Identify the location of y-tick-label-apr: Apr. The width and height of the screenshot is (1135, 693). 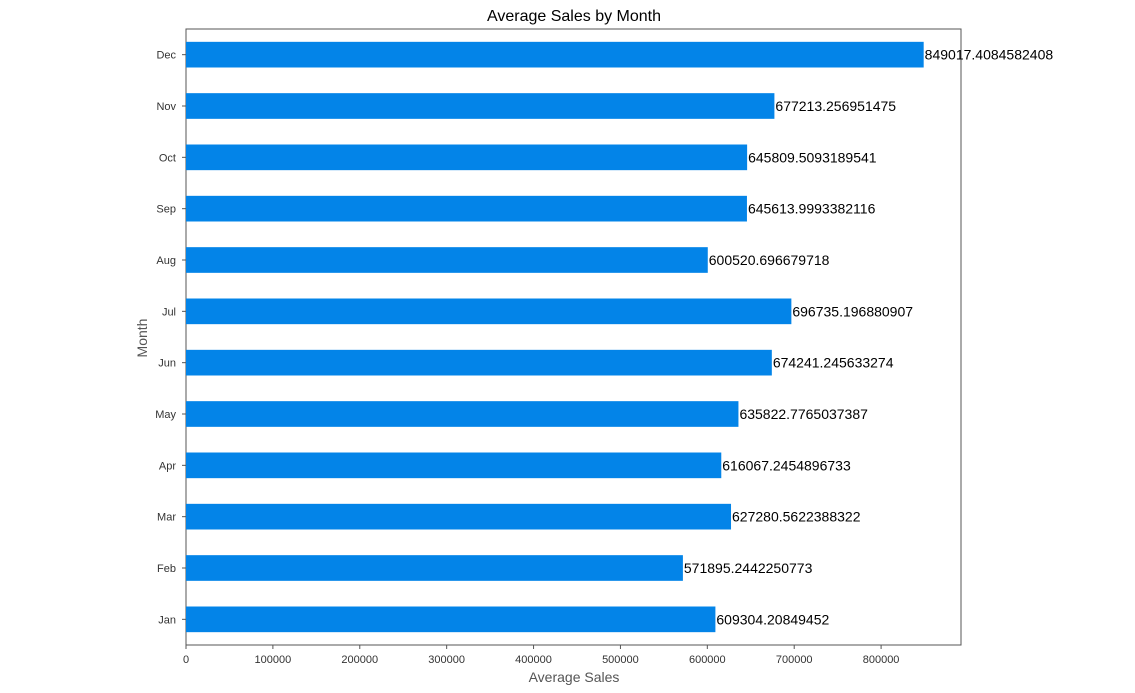
(167, 466).